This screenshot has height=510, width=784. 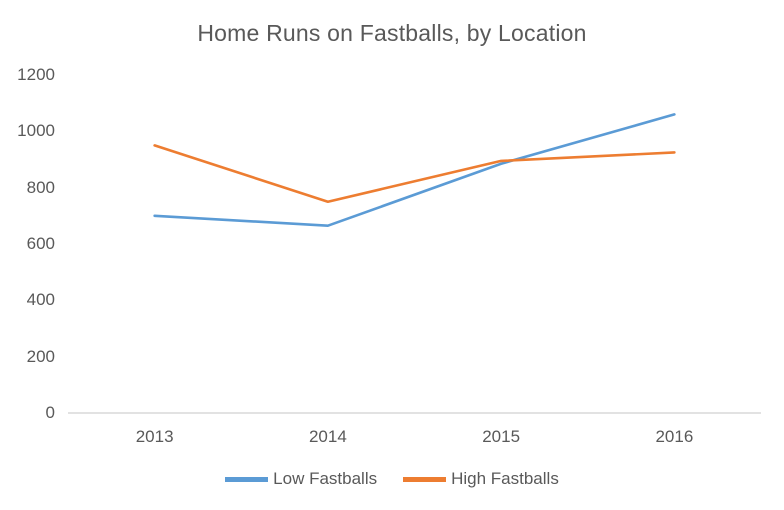 What do you see at coordinates (40, 356) in the screenshot?
I see `y-axis-tick-label: 200` at bounding box center [40, 356].